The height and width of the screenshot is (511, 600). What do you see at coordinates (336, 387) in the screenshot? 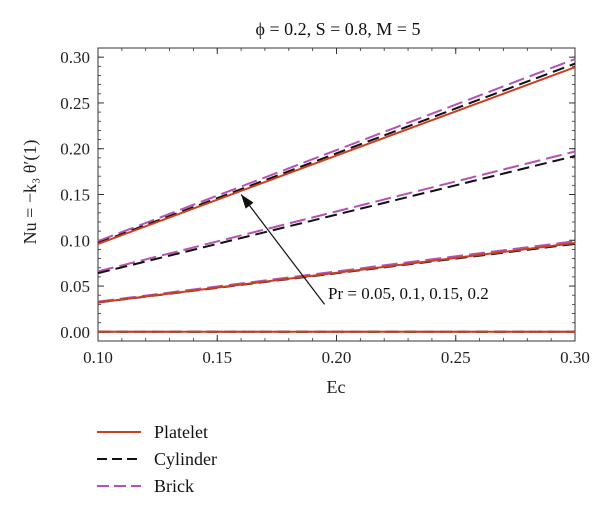
I see `x-axis-title: Ec` at bounding box center [336, 387].